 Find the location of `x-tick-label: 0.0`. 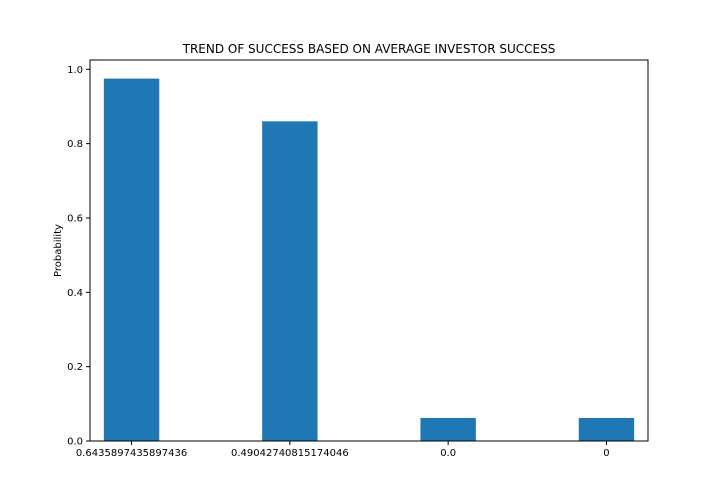

x-tick-label: 0.0 is located at coordinates (448, 453).